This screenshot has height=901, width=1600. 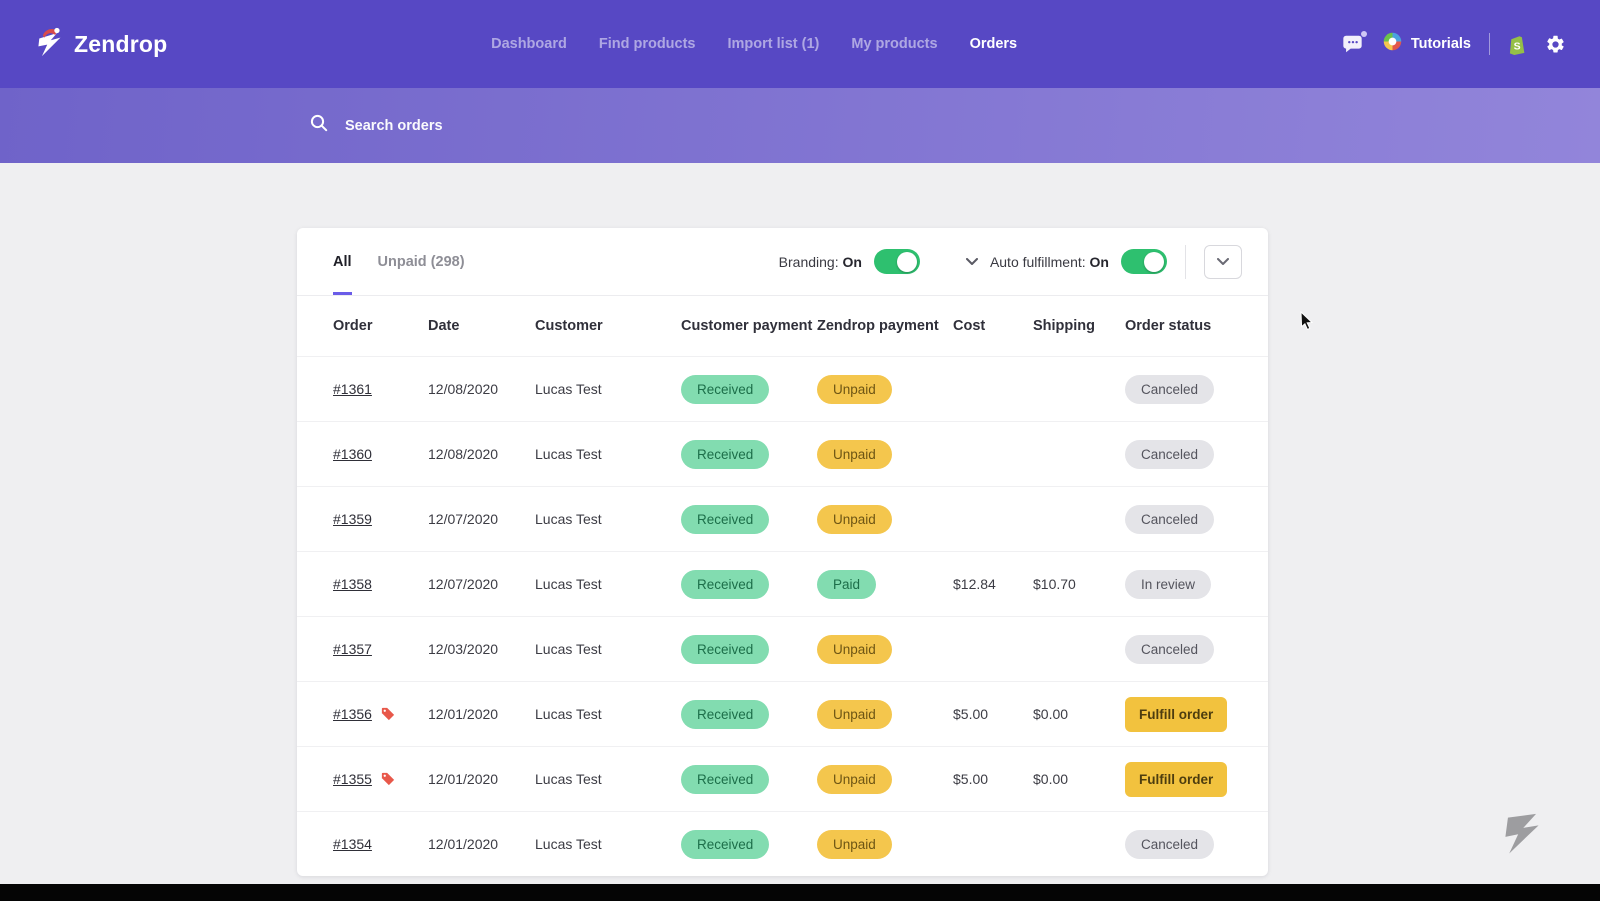 I want to click on nav-item-dashboard: Dashboard, so click(x=529, y=44).